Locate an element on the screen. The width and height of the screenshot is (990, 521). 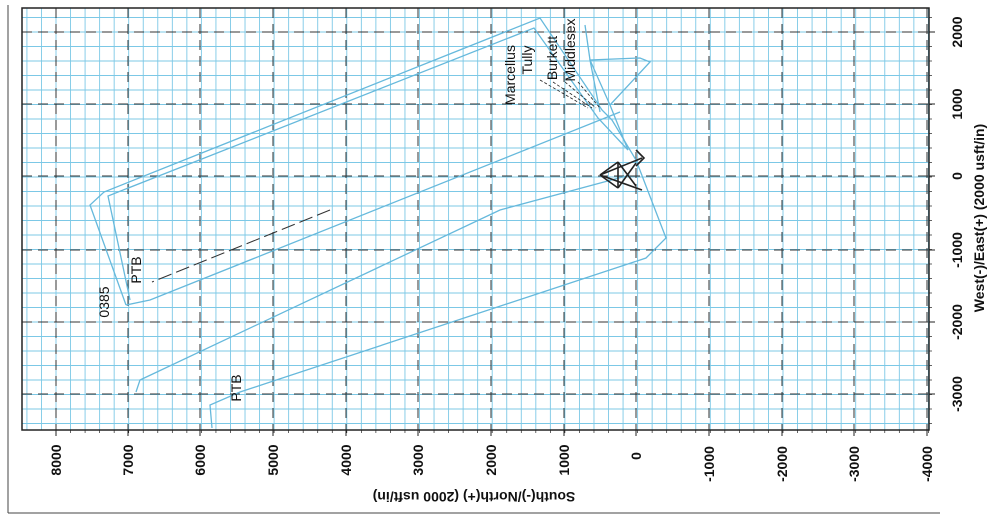
north-tick-4000: 4000 is located at coordinates (346, 460).